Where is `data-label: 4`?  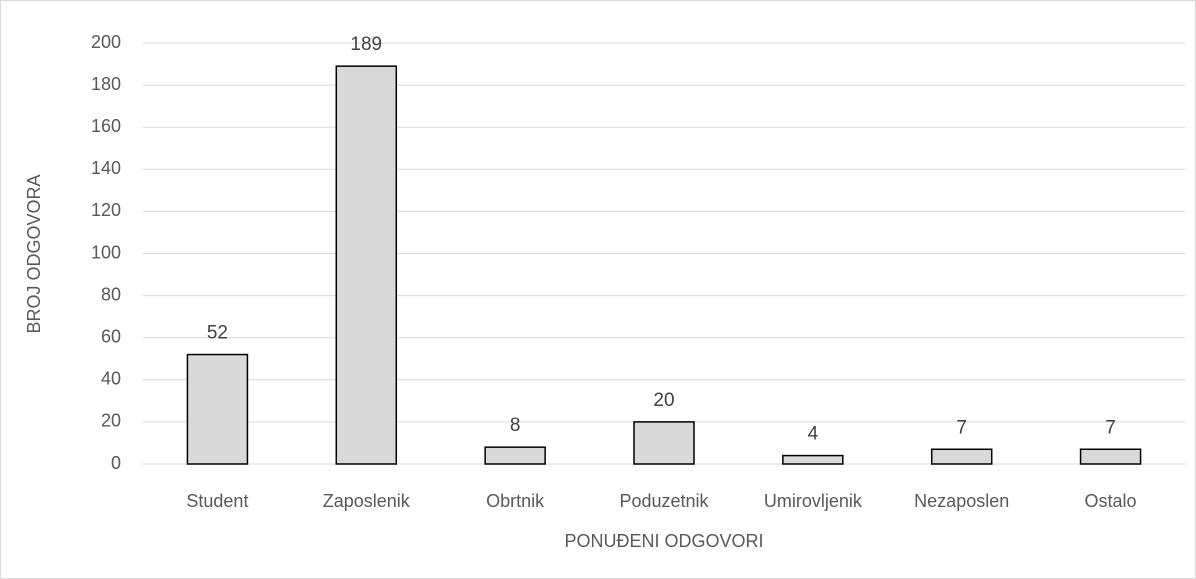
data-label: 4 is located at coordinates (813, 434).